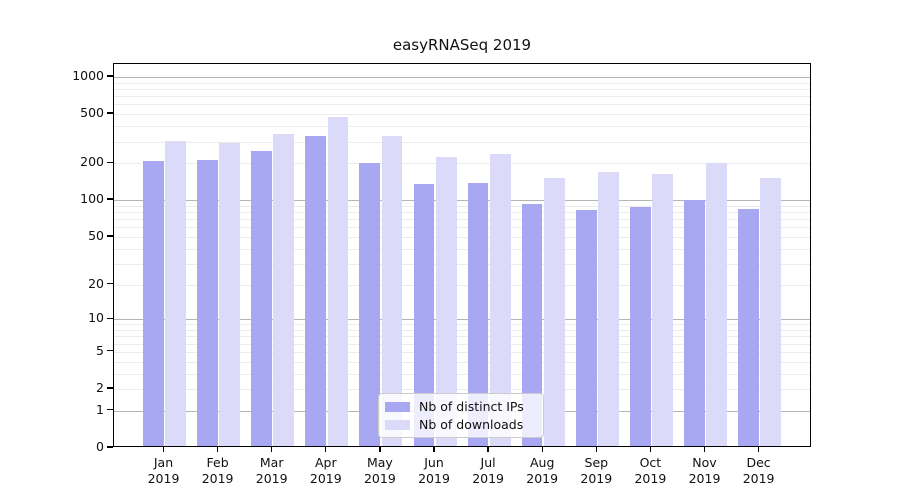 The height and width of the screenshot is (500, 900). Describe the element at coordinates (92, 199) in the screenshot. I see `y-tick-label: 100` at that location.